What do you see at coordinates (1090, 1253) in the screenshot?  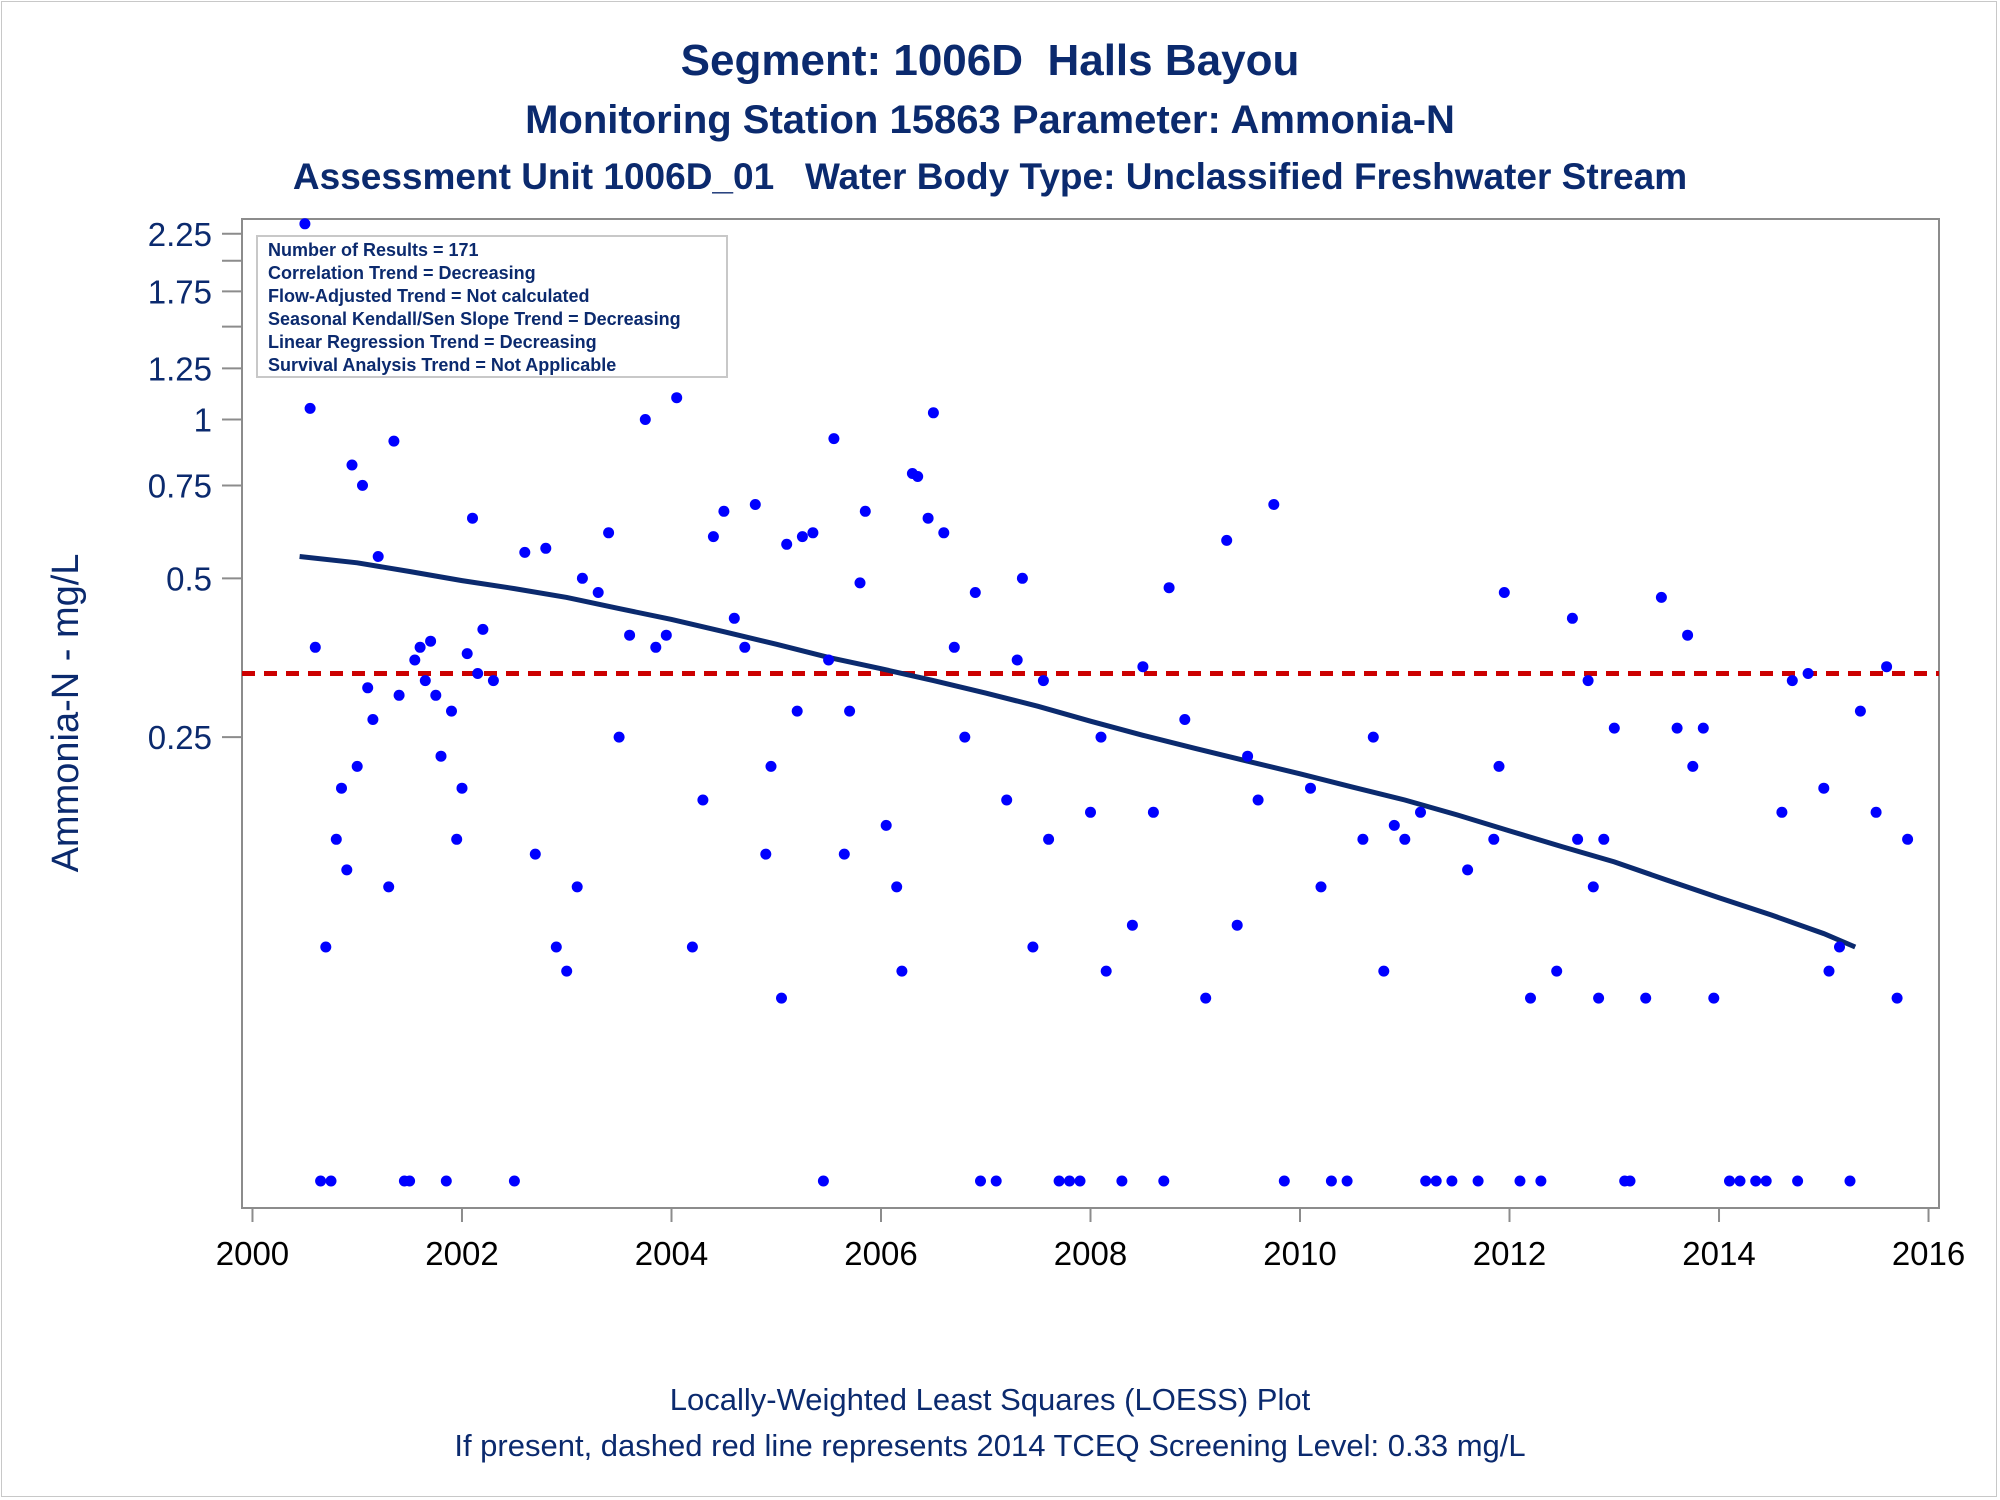 I see `x-tick-label: 2008` at bounding box center [1090, 1253].